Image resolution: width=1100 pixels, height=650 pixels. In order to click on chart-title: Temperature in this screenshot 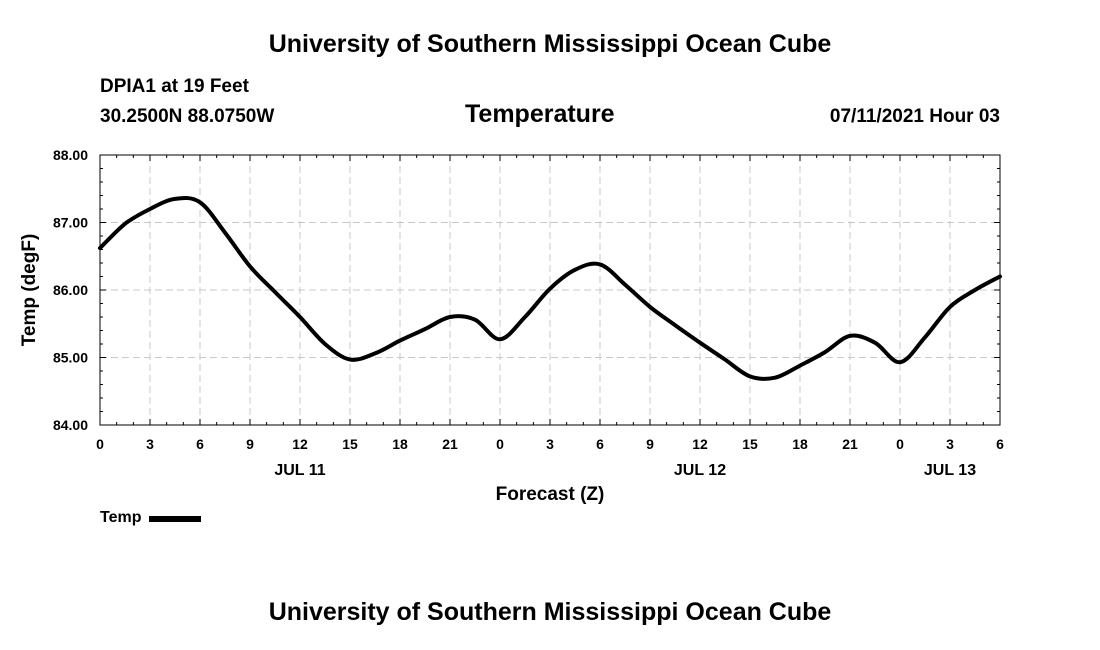, I will do `click(540, 114)`.